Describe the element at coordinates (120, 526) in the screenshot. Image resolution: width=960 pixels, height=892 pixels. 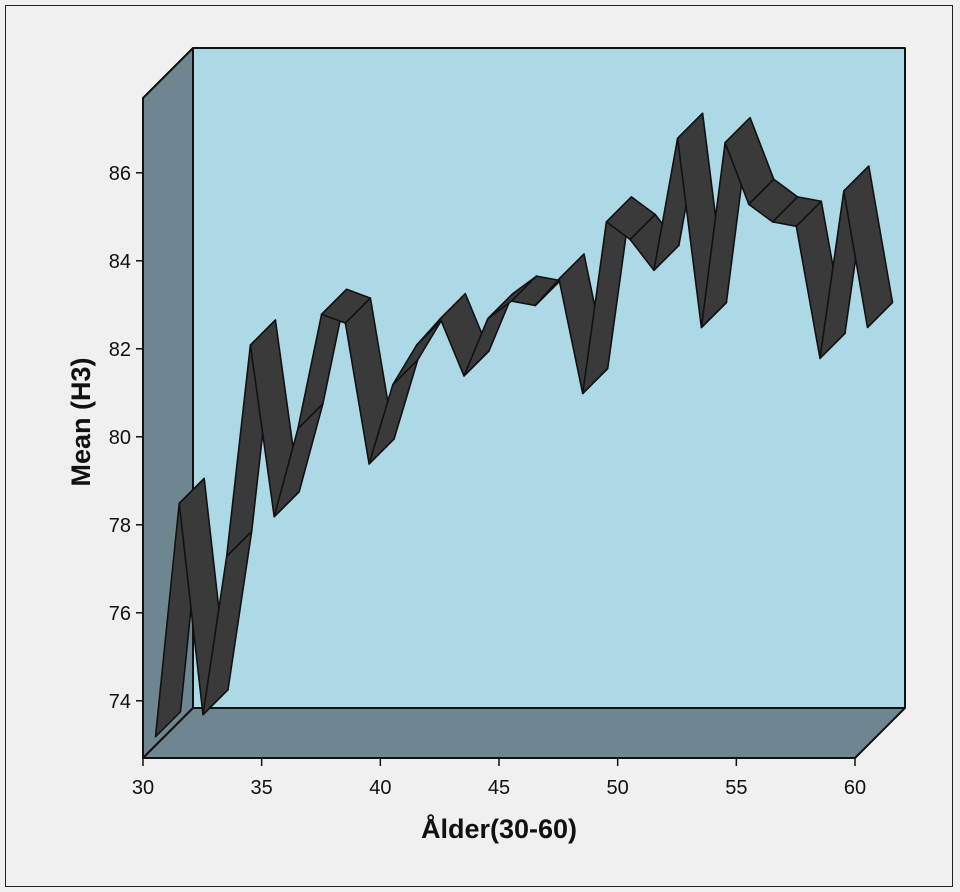
I see `y-tick-label-78: 78` at that location.